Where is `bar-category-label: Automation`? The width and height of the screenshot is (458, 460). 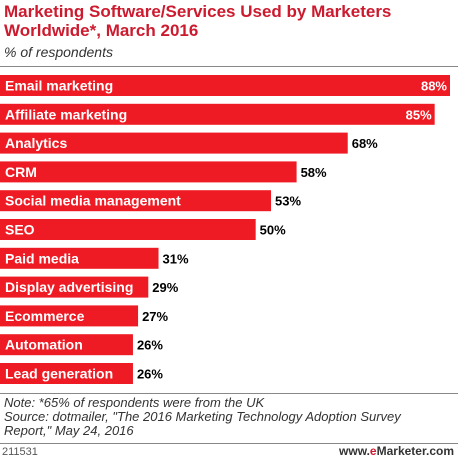 bar-category-label: Automation is located at coordinates (44, 345).